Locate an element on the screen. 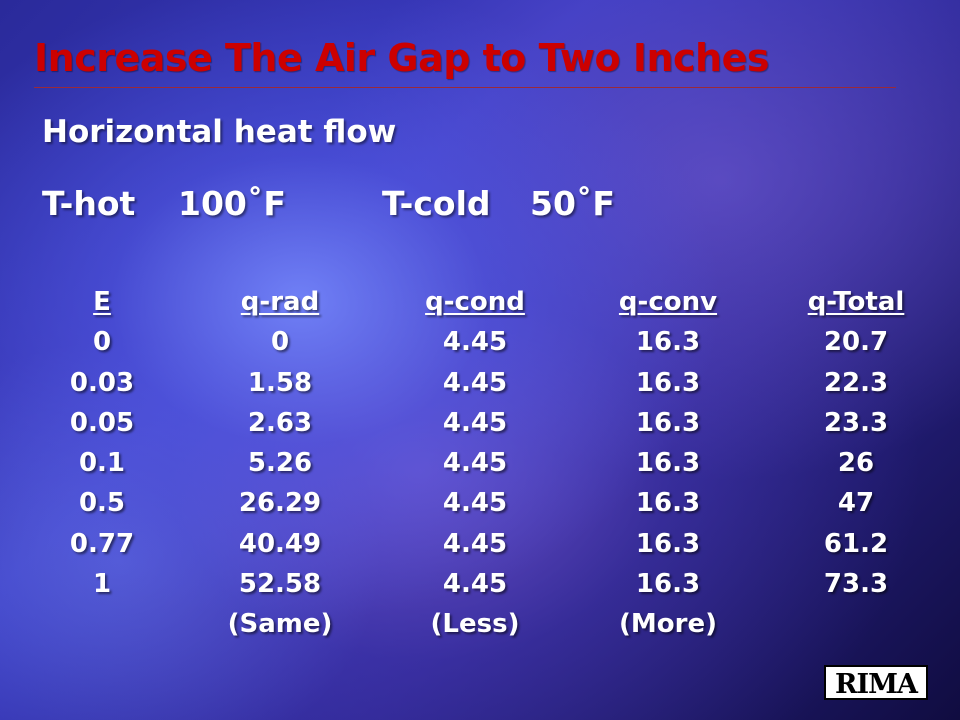 The height and width of the screenshot is (720, 960). table-row: 0.77 40.49 4.45 16.3 61.2 is located at coordinates (480, 549).